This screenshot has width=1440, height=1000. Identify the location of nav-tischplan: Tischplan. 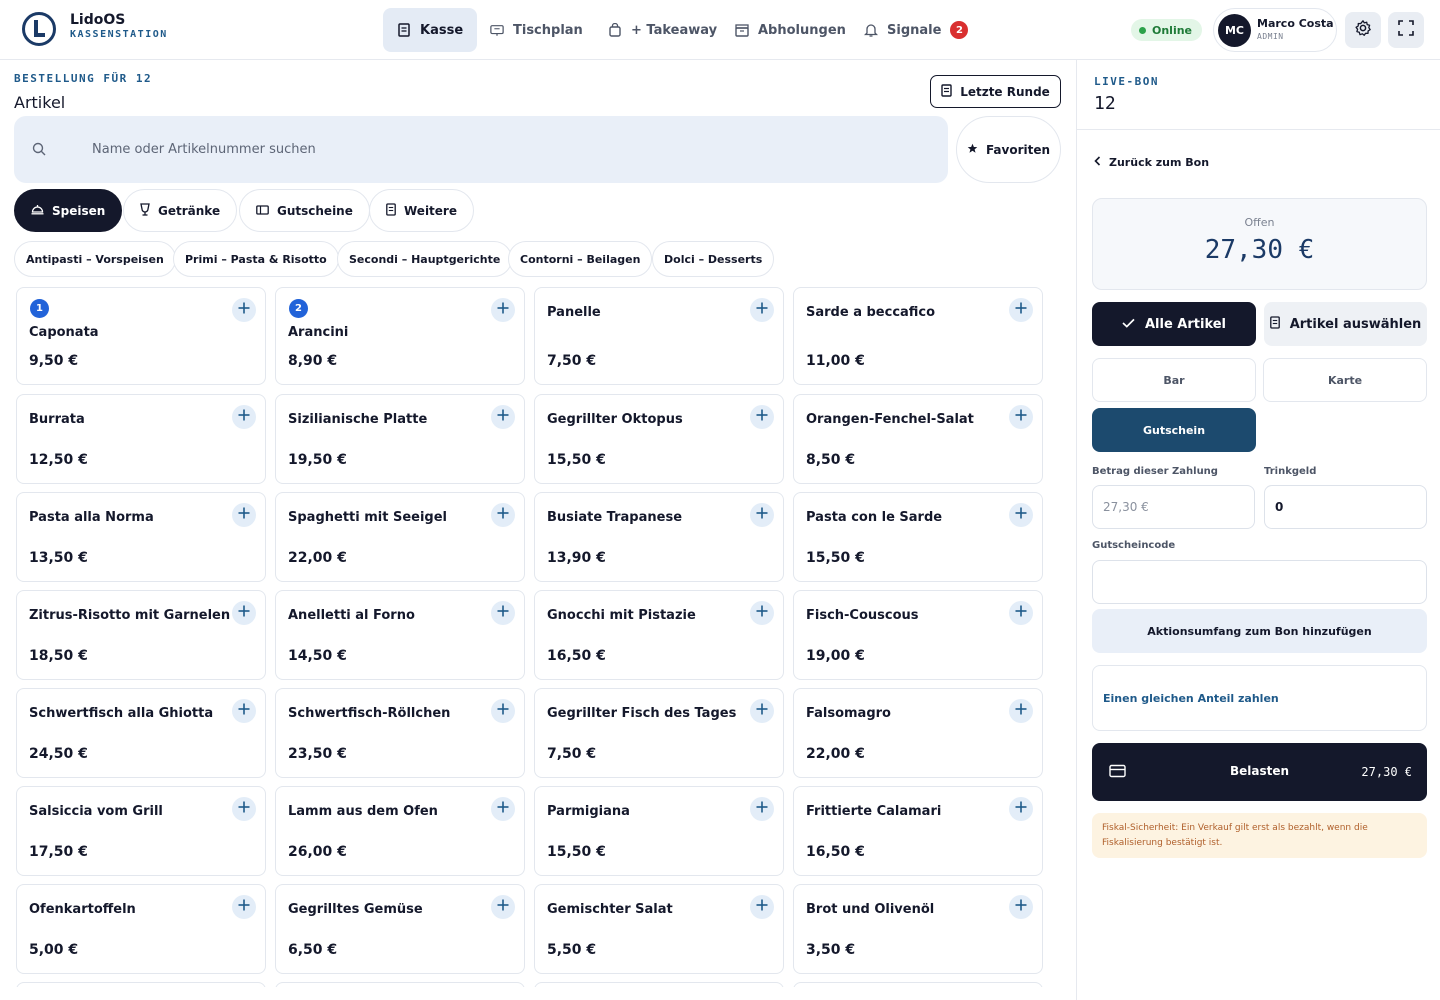
(536, 30).